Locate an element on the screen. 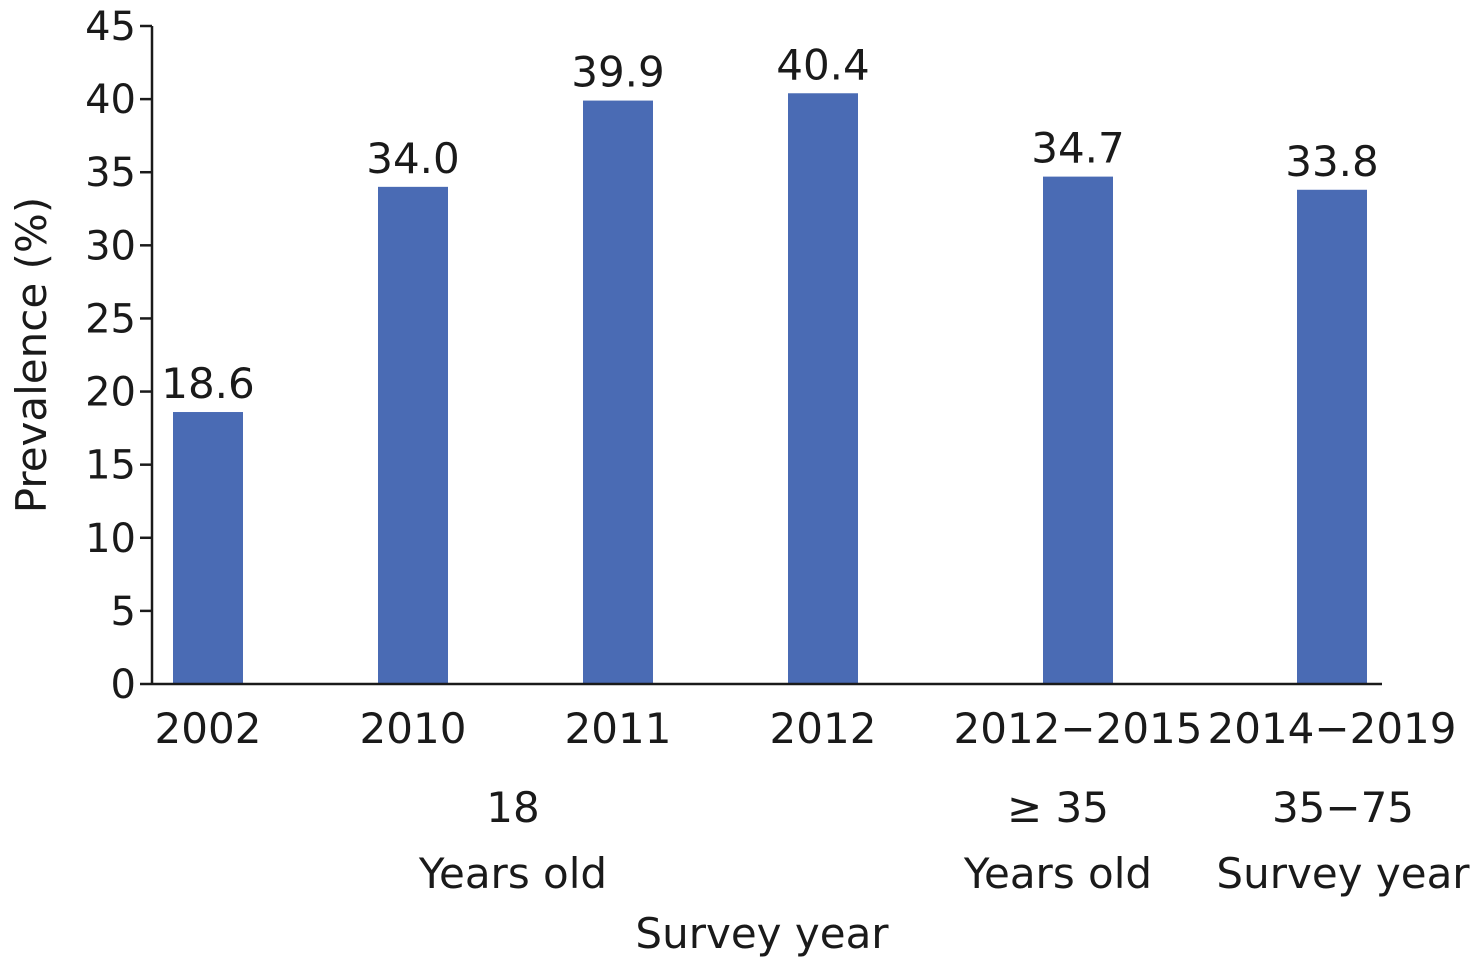 The height and width of the screenshot is (967, 1476). x-category-label: 2002 is located at coordinates (208, 728).